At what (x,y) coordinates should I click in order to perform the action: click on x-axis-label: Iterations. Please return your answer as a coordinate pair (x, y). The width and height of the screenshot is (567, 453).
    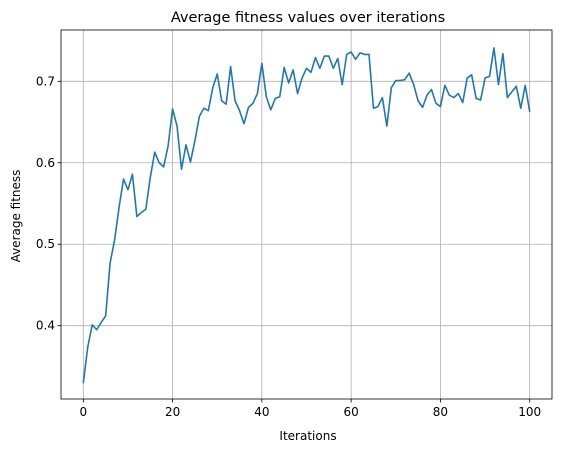
    Looking at the image, I should click on (307, 436).